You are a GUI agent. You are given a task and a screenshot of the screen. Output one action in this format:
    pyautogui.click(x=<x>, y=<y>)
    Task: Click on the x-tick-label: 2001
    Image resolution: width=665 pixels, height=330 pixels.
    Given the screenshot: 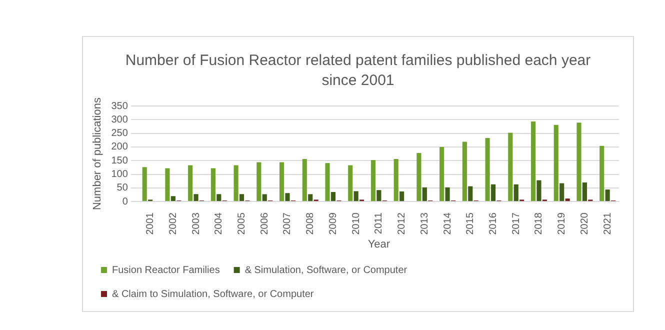 What is the action you would take?
    pyautogui.click(x=150, y=223)
    